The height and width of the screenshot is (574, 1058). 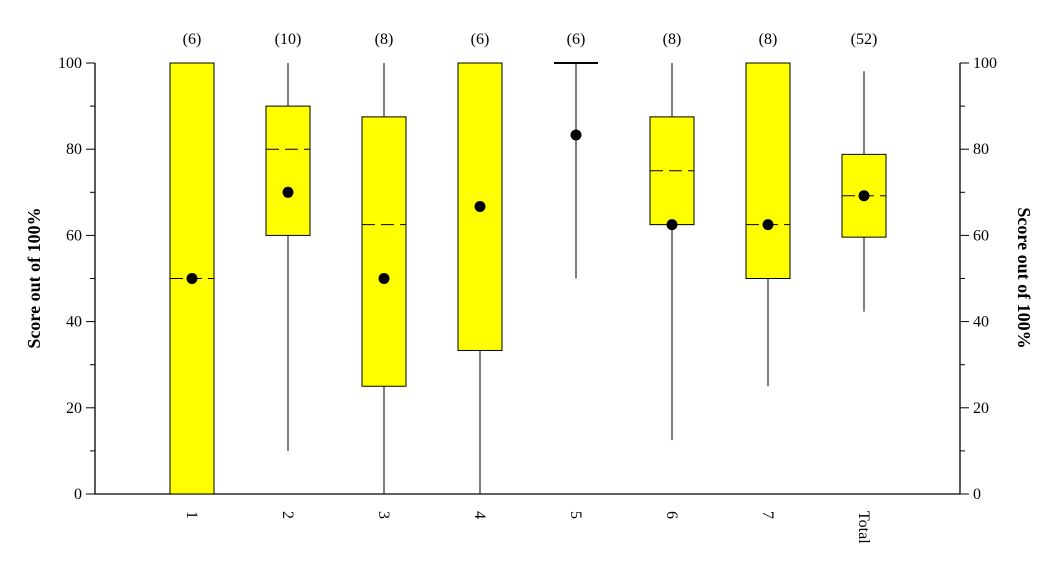 I want to click on y-axis-title-left: Score out of 100%, so click(x=34, y=277).